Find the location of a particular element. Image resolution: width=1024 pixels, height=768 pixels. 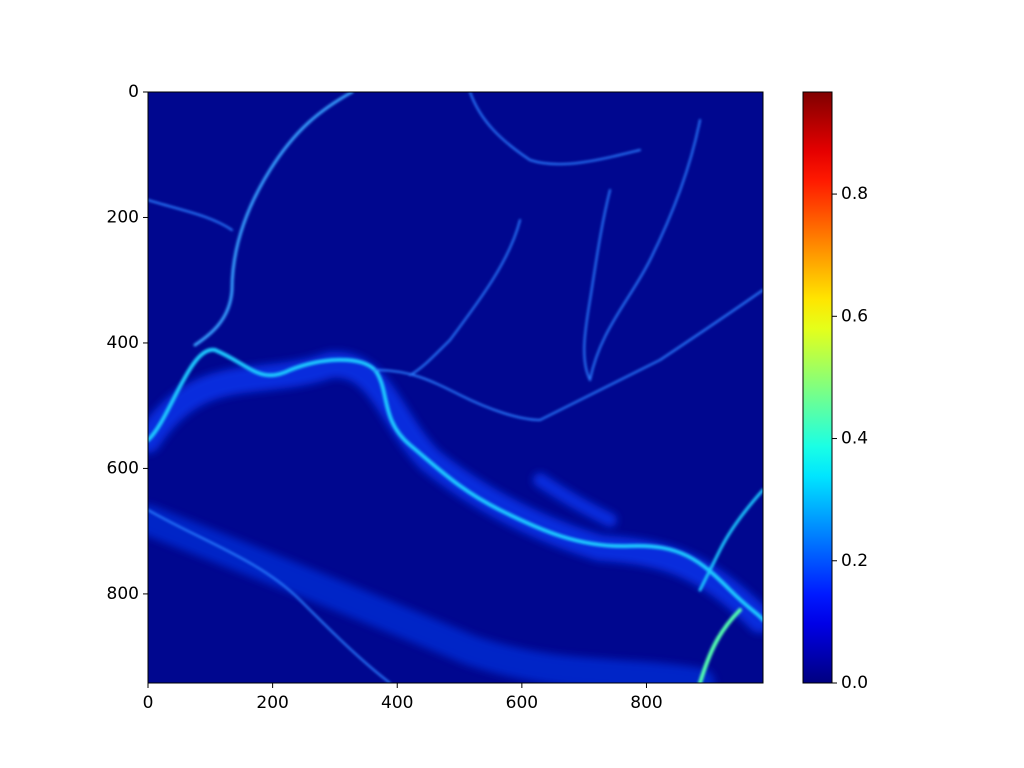

colorbar-tick-label: 0.4 is located at coordinates (854, 439).